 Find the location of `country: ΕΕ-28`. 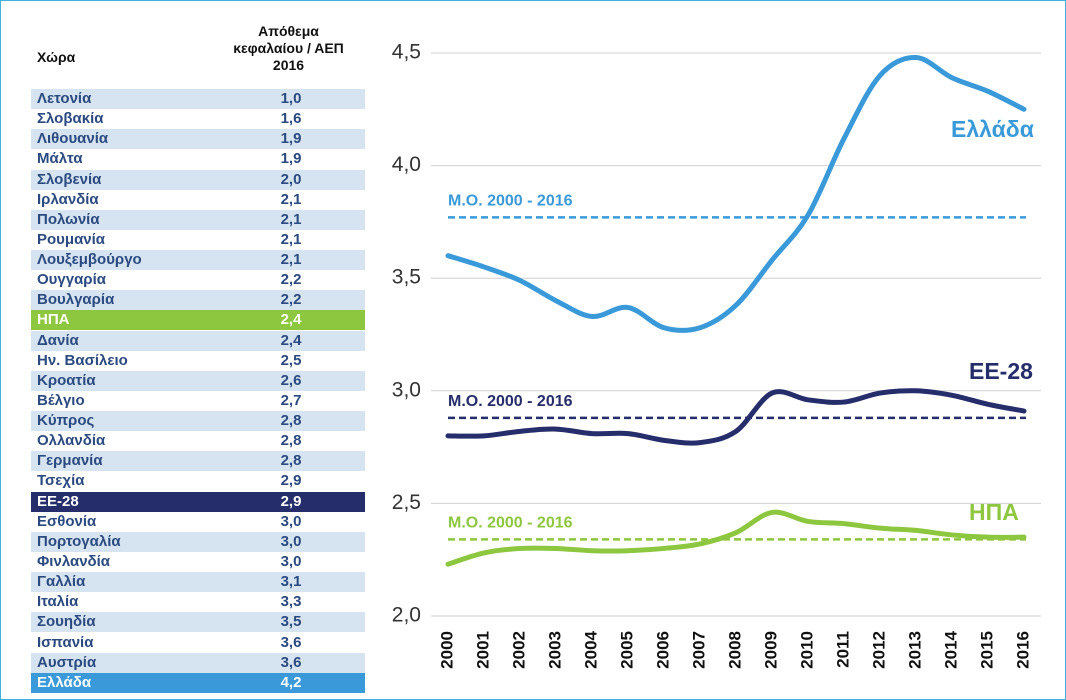

country: ΕΕ-28 is located at coordinates (58, 501).